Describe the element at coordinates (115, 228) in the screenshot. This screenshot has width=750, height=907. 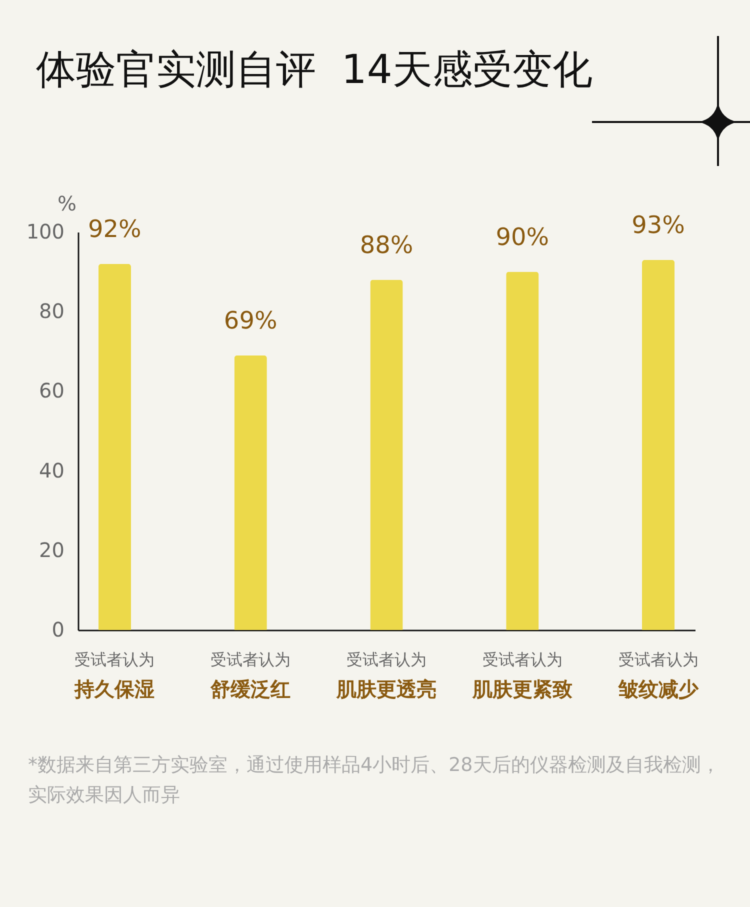
I see `data-label: 92%` at that location.